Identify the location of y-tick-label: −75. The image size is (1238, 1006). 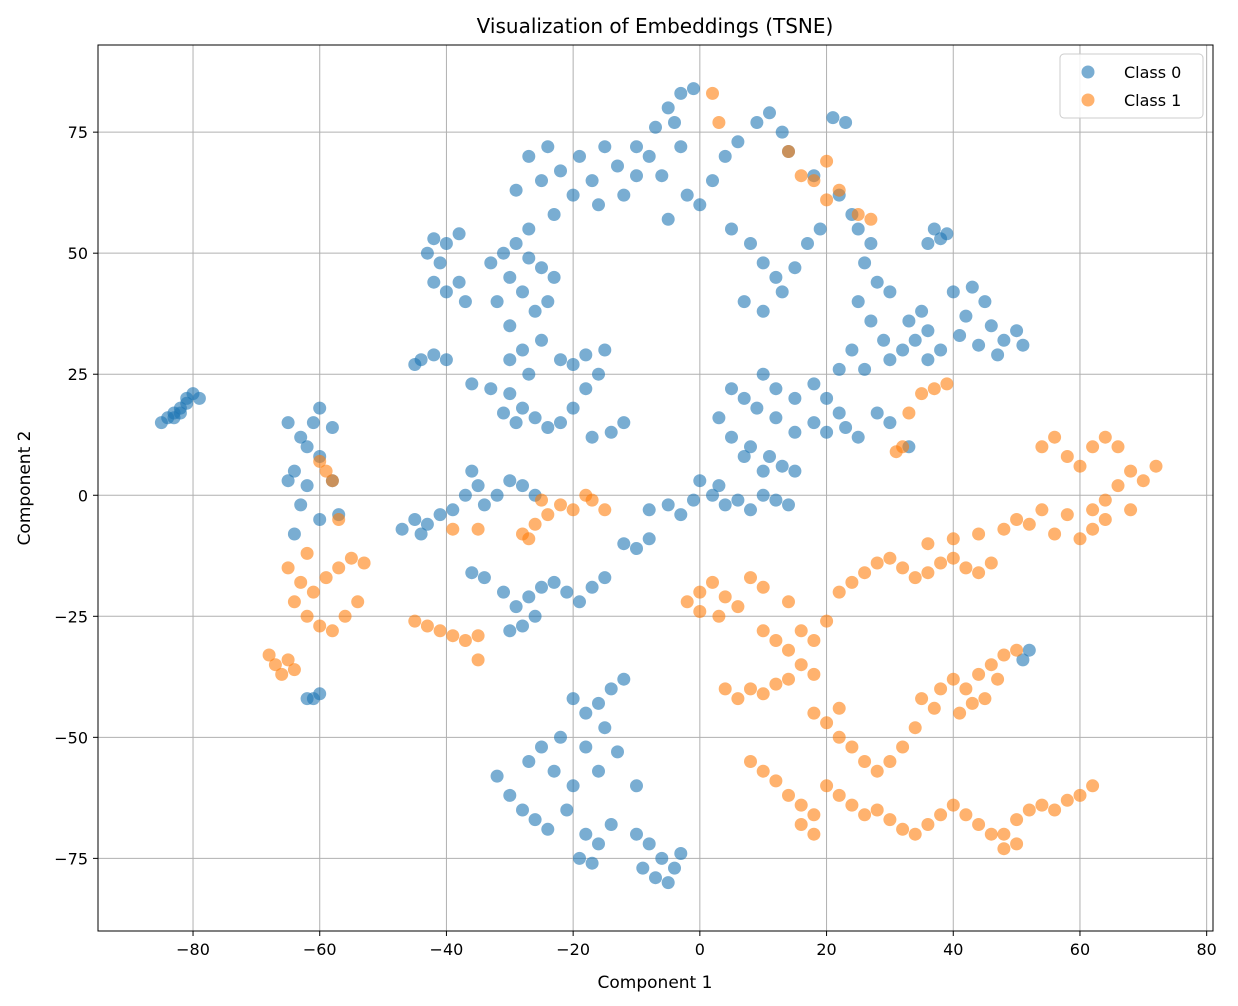
(71, 858).